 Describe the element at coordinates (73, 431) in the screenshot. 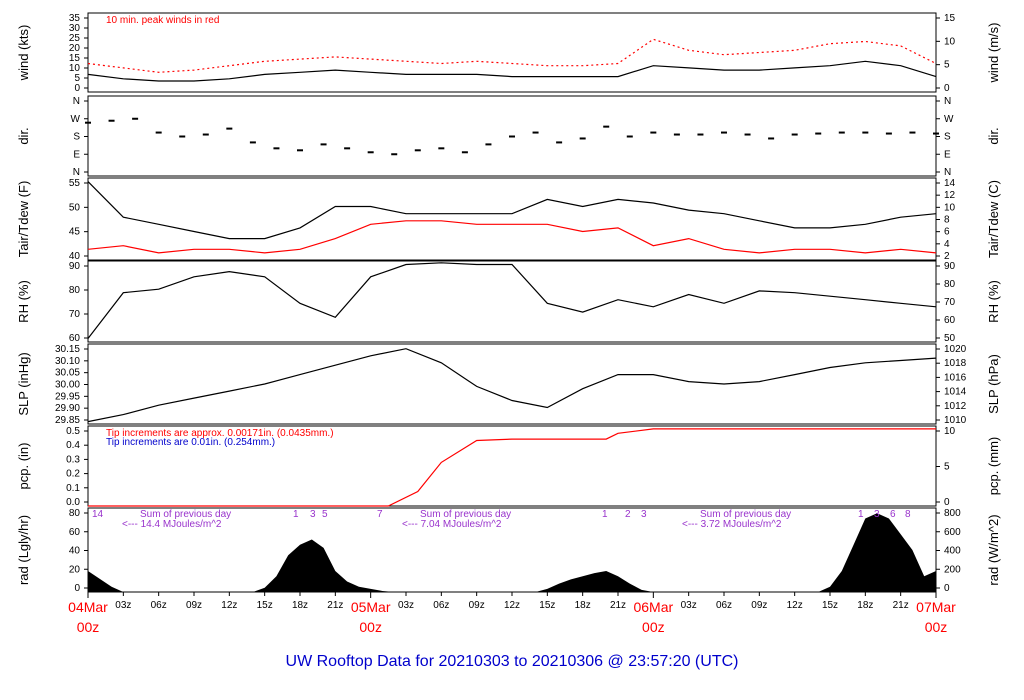

I see `y-tick-label: 0.5` at that location.